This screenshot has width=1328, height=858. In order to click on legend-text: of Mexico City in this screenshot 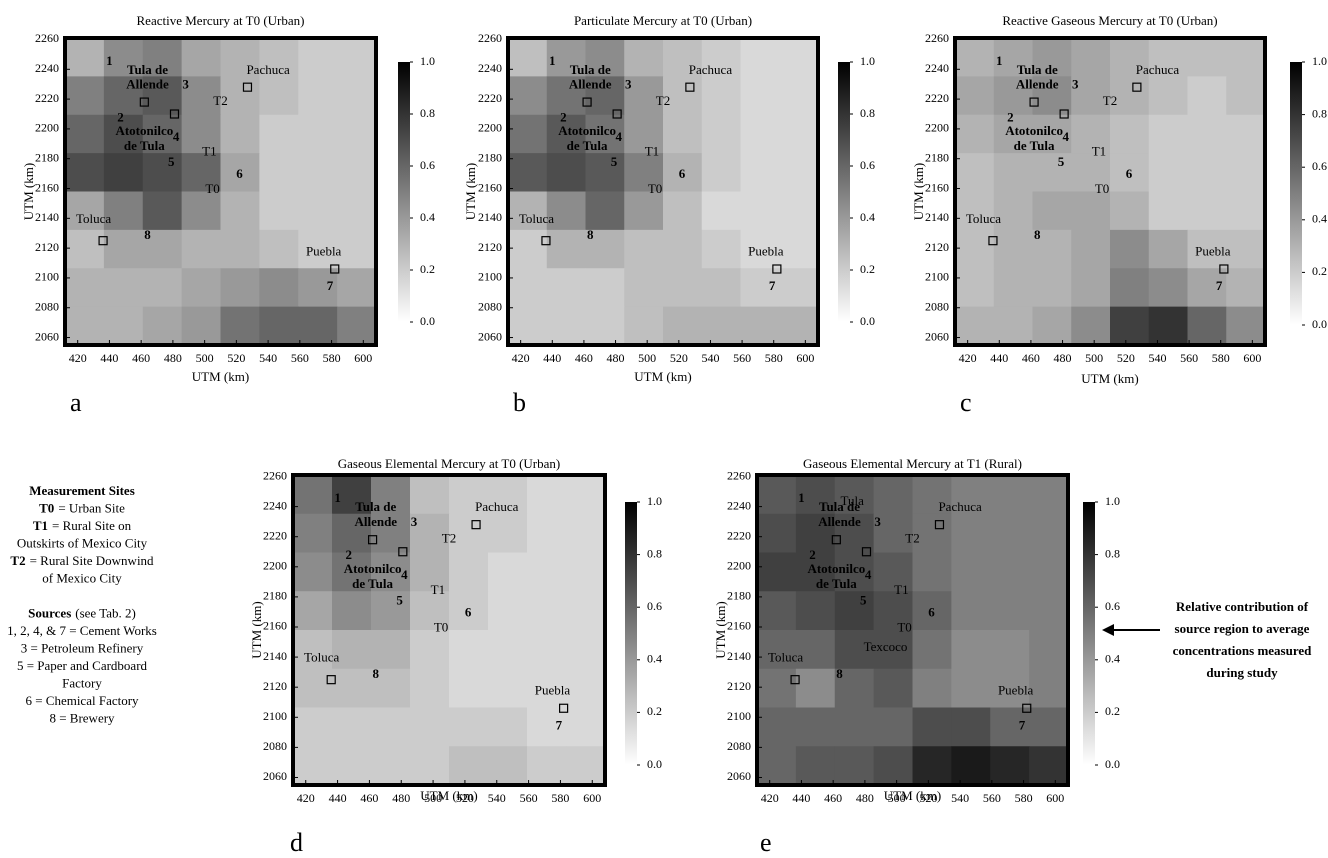, I will do `click(82, 577)`.